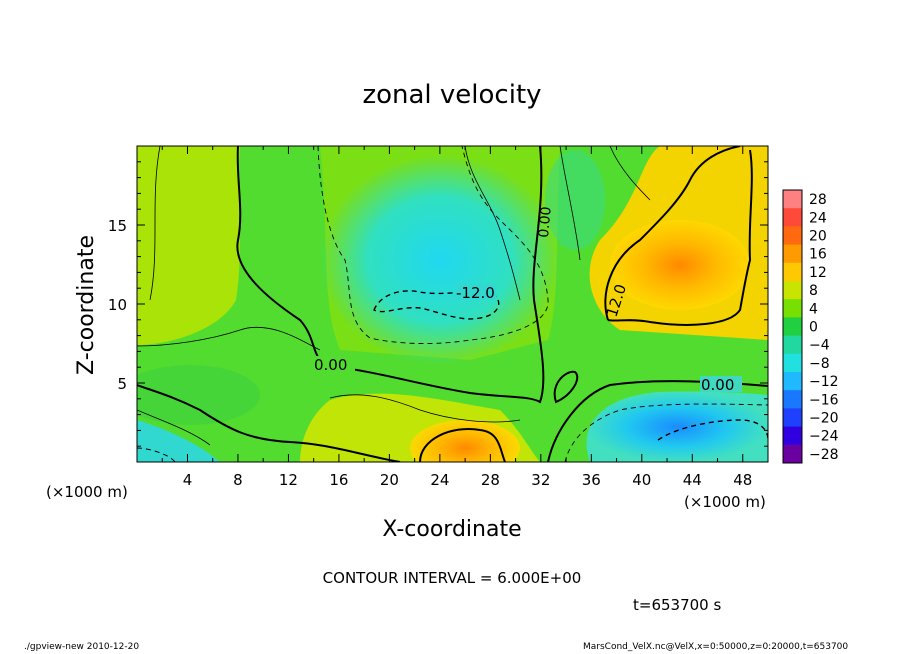  What do you see at coordinates (117, 226) in the screenshot?
I see `y-tick-label: 15` at bounding box center [117, 226].